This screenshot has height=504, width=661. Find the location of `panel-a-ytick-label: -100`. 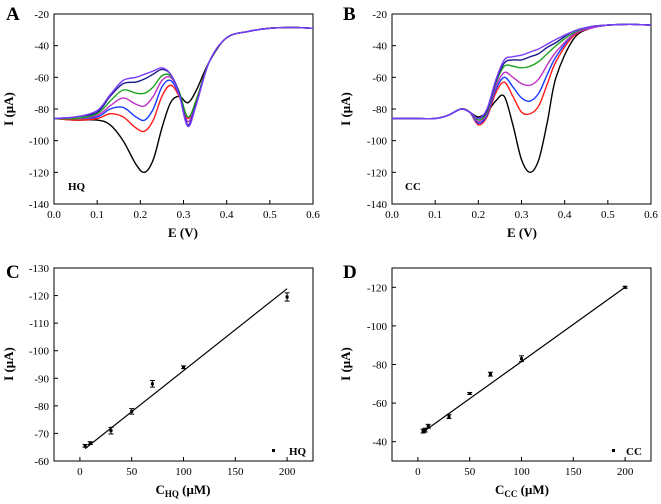

panel-a-ytick-label: -100 is located at coordinates (39, 142).